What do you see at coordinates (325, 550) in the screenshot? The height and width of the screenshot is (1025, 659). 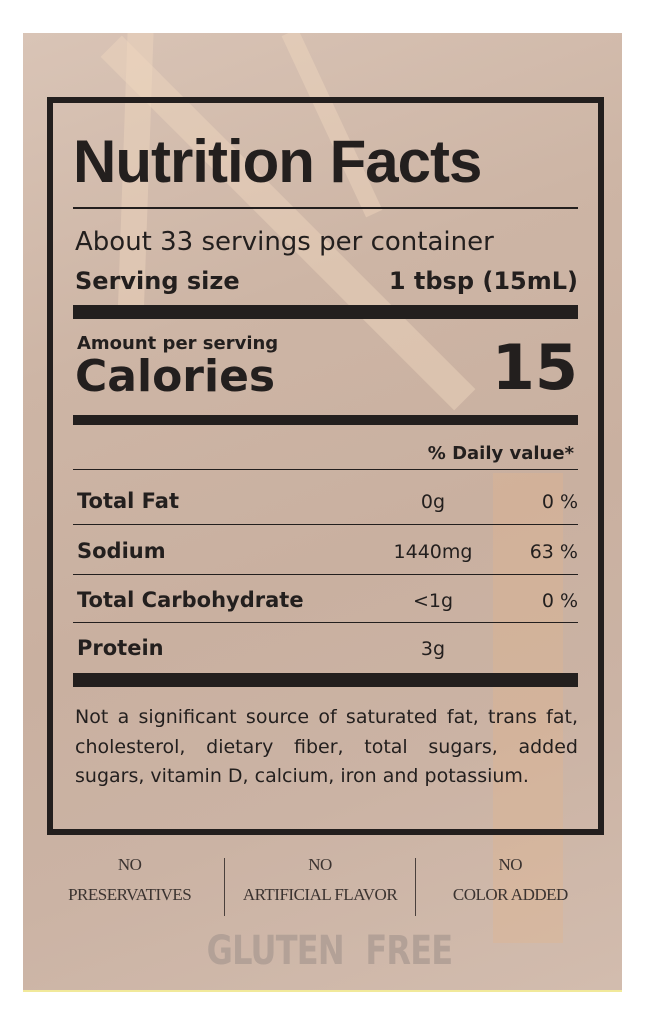 I see `nutrient-row: Sodium 1440mg 63 %` at bounding box center [325, 550].